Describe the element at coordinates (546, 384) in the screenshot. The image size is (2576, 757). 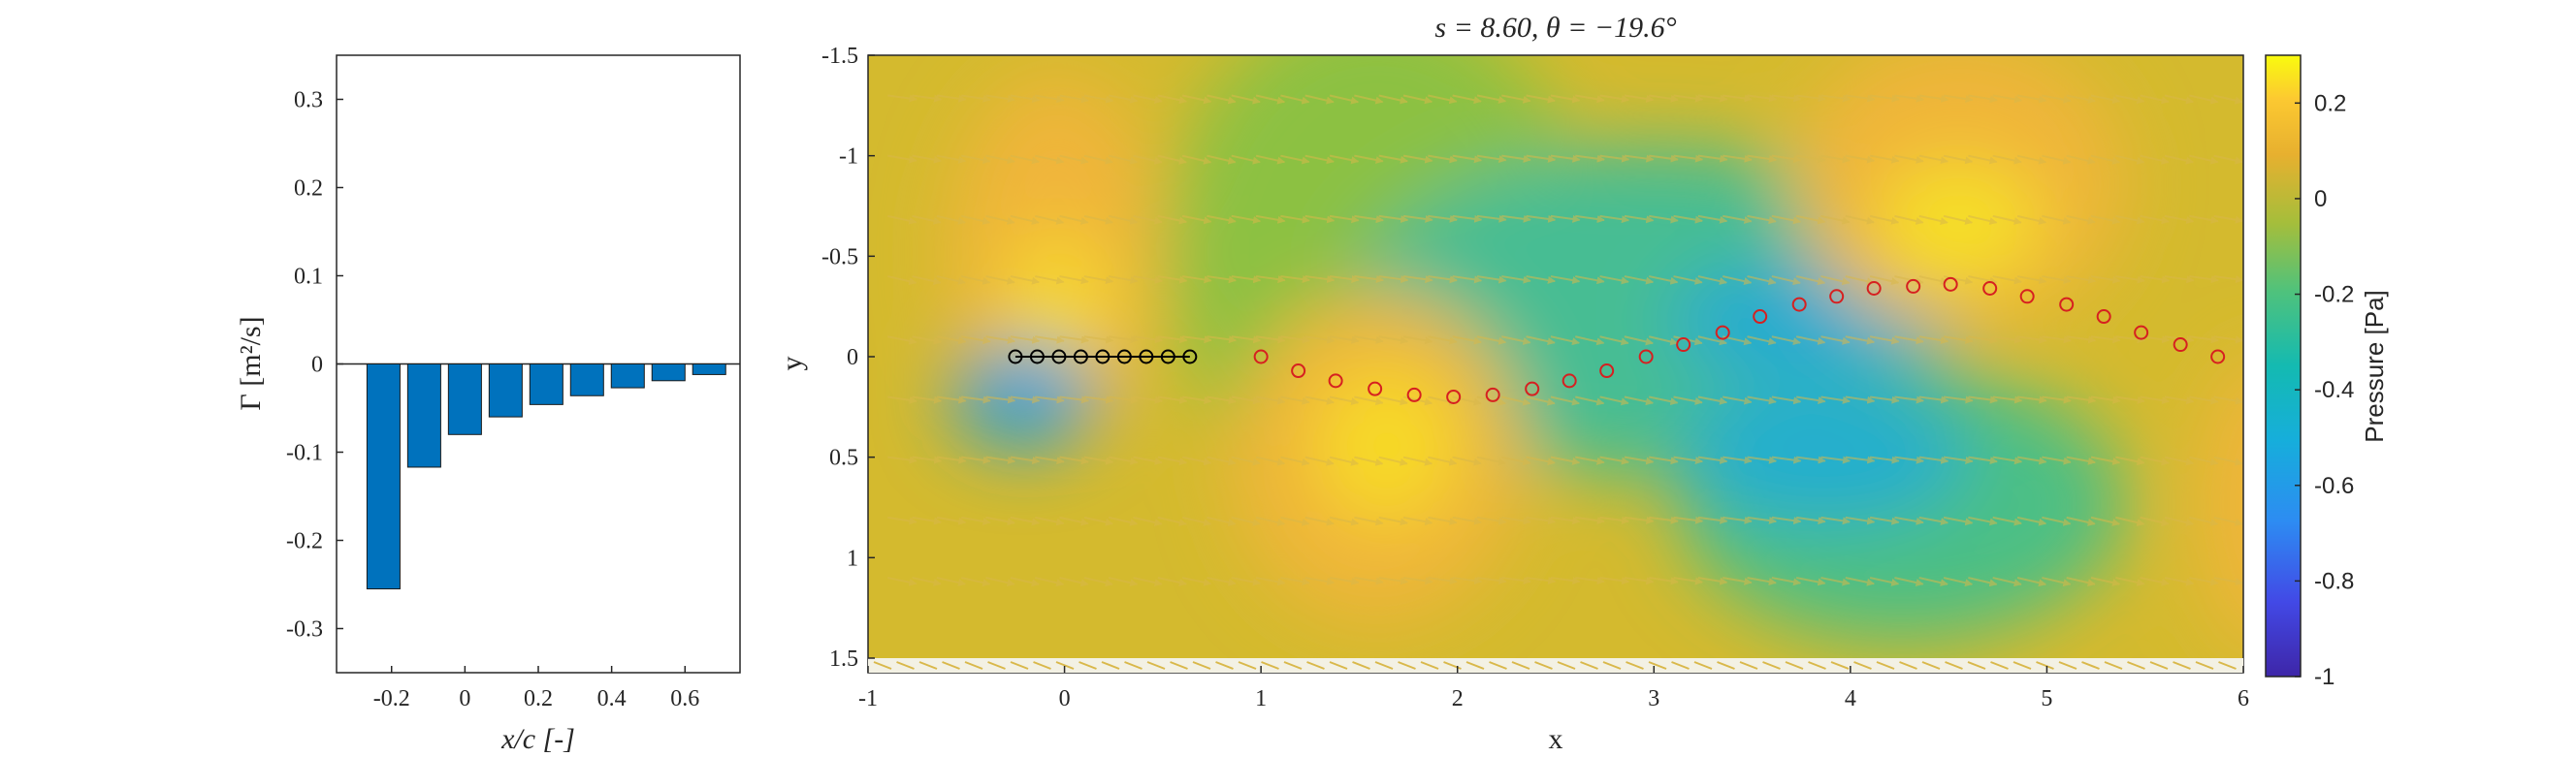
I see `bar` at that location.